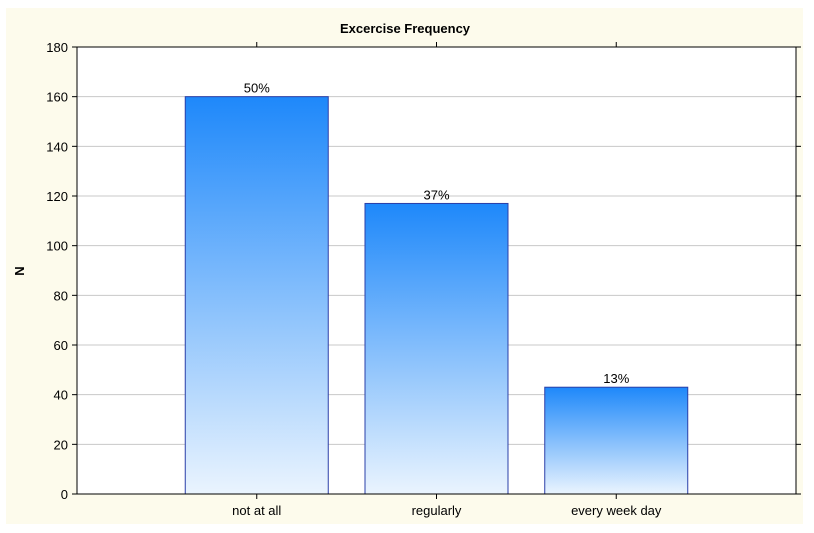 This screenshot has height=533, width=814. I want to click on y-tick-label: 0, so click(64, 494).